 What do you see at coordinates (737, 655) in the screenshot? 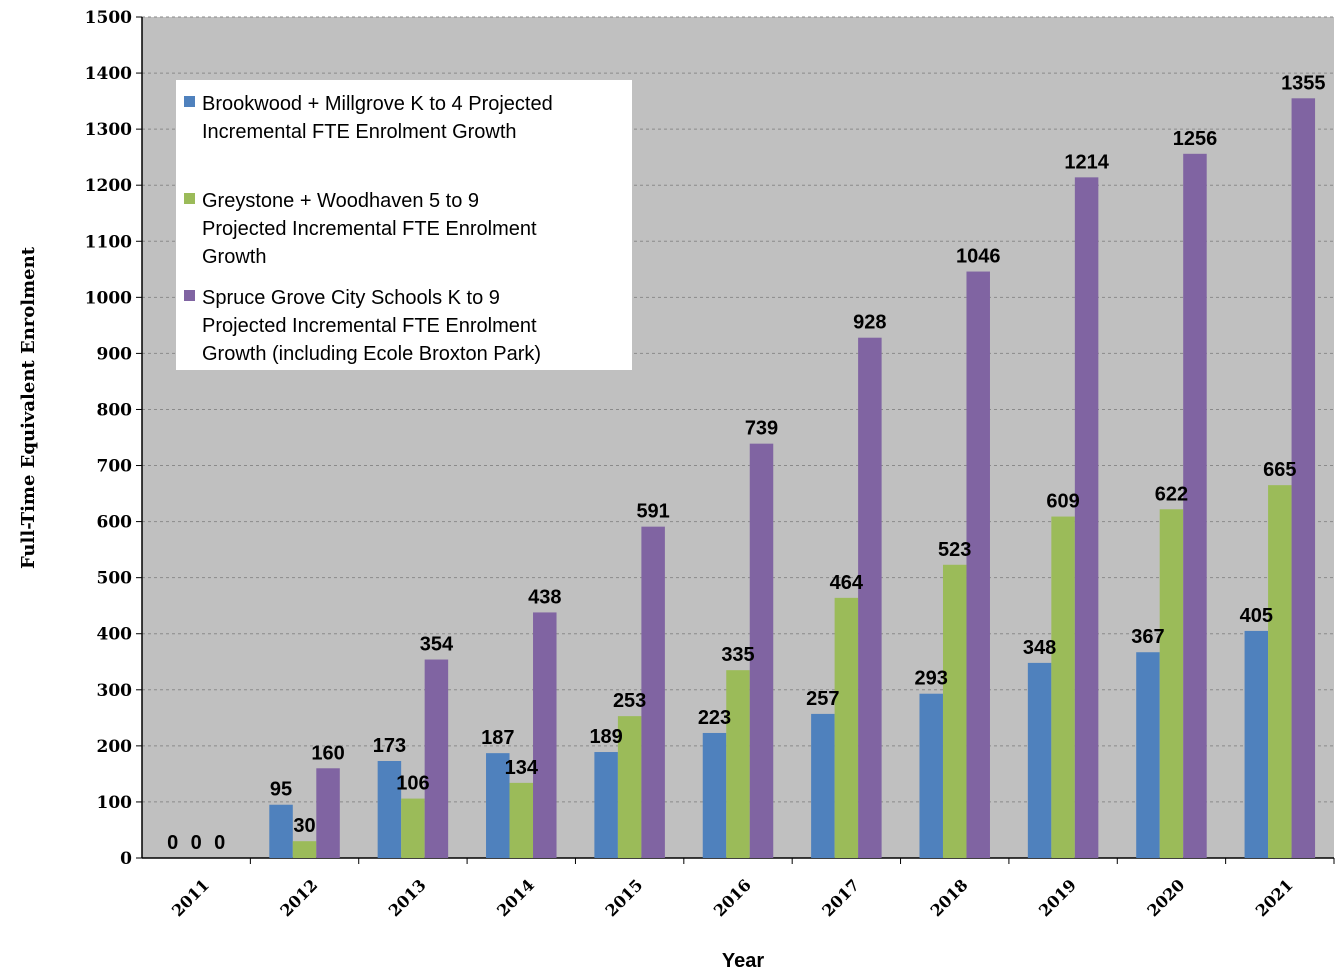
I see `data-label: 335` at bounding box center [737, 655].